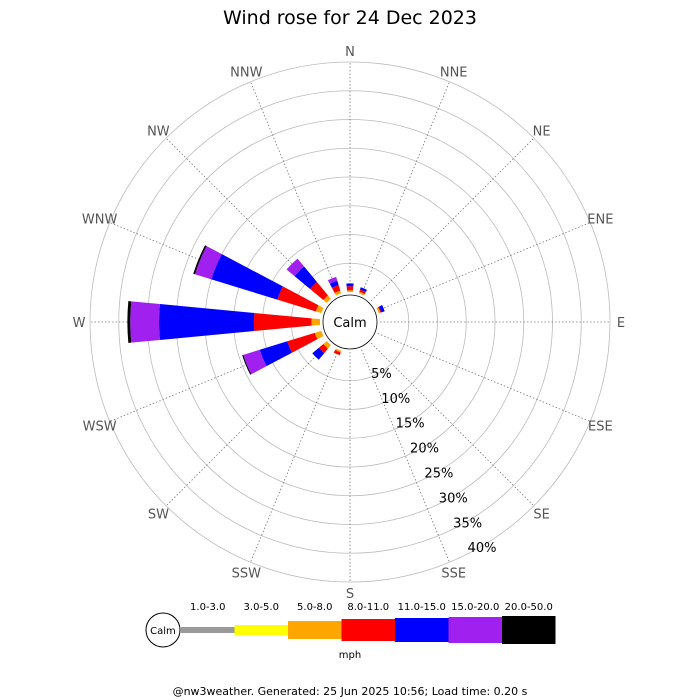 The image size is (700, 700). Describe the element at coordinates (261, 607) in the screenshot. I see `legend-label: 3.0-5.0` at that location.